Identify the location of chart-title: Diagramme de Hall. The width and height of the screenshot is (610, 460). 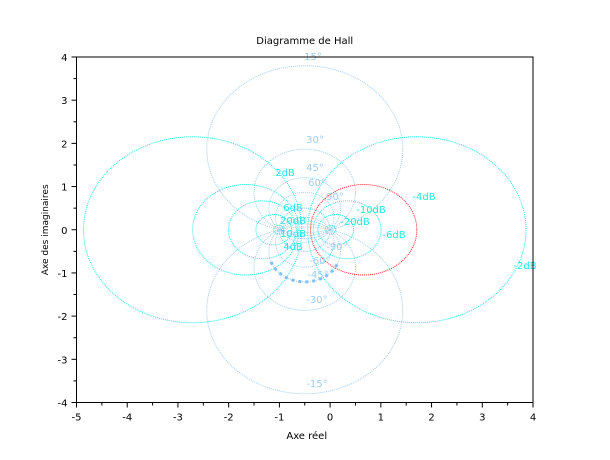
(304, 41).